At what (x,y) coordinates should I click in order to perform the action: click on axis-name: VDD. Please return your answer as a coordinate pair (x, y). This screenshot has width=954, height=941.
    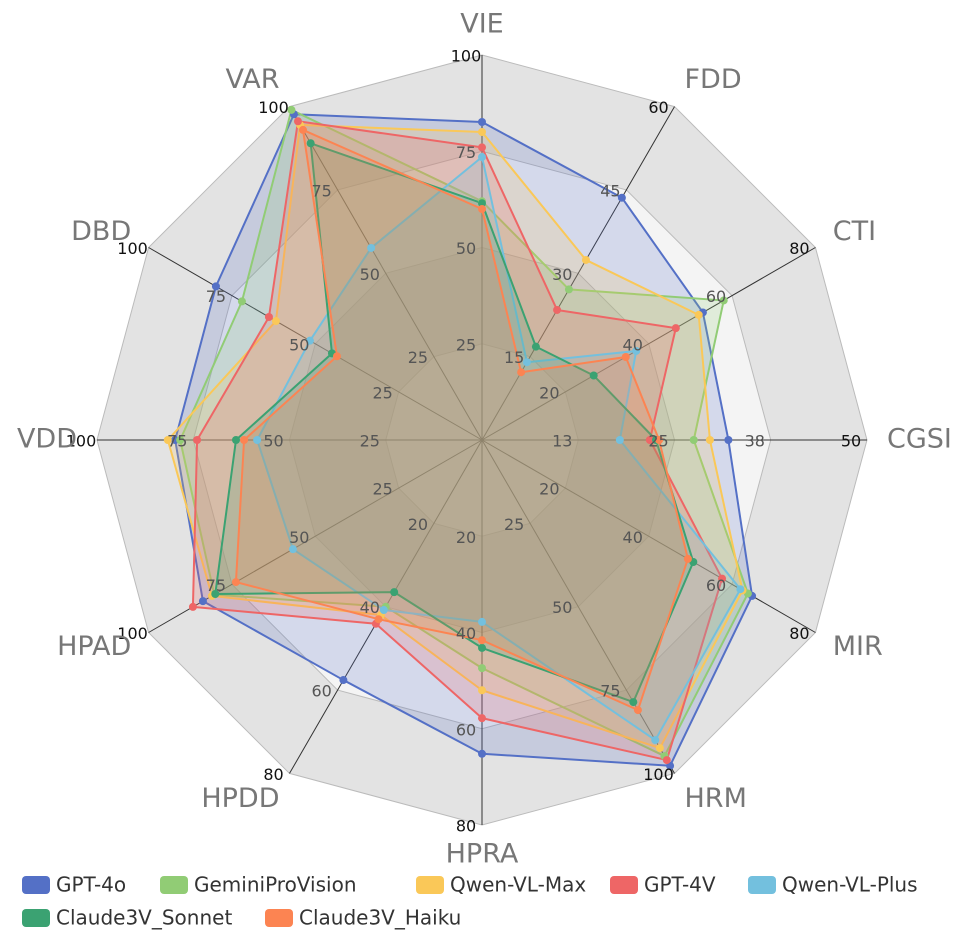
    Looking at the image, I should click on (47, 439).